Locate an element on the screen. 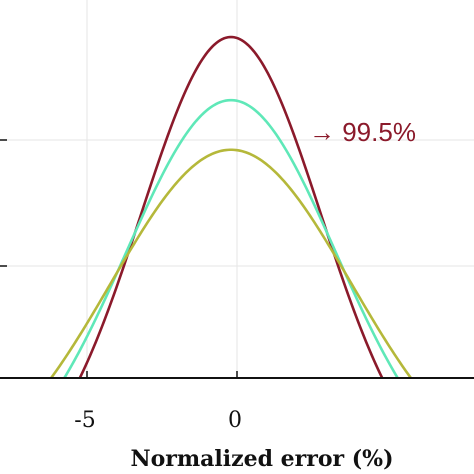  x-tick-label: -5 is located at coordinates (84, 420).